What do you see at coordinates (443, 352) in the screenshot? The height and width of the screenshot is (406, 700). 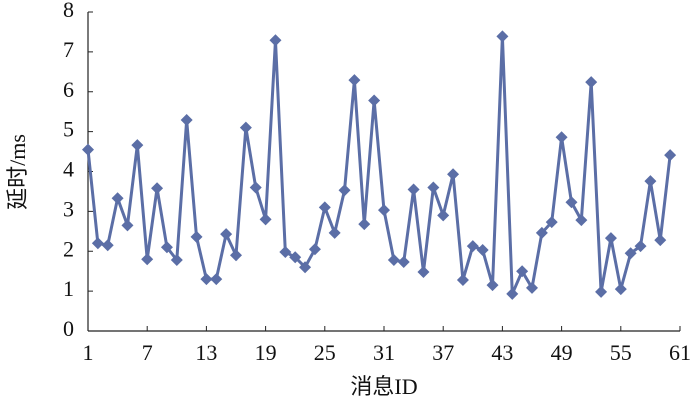 I see `x-tick-label: 37` at bounding box center [443, 352].